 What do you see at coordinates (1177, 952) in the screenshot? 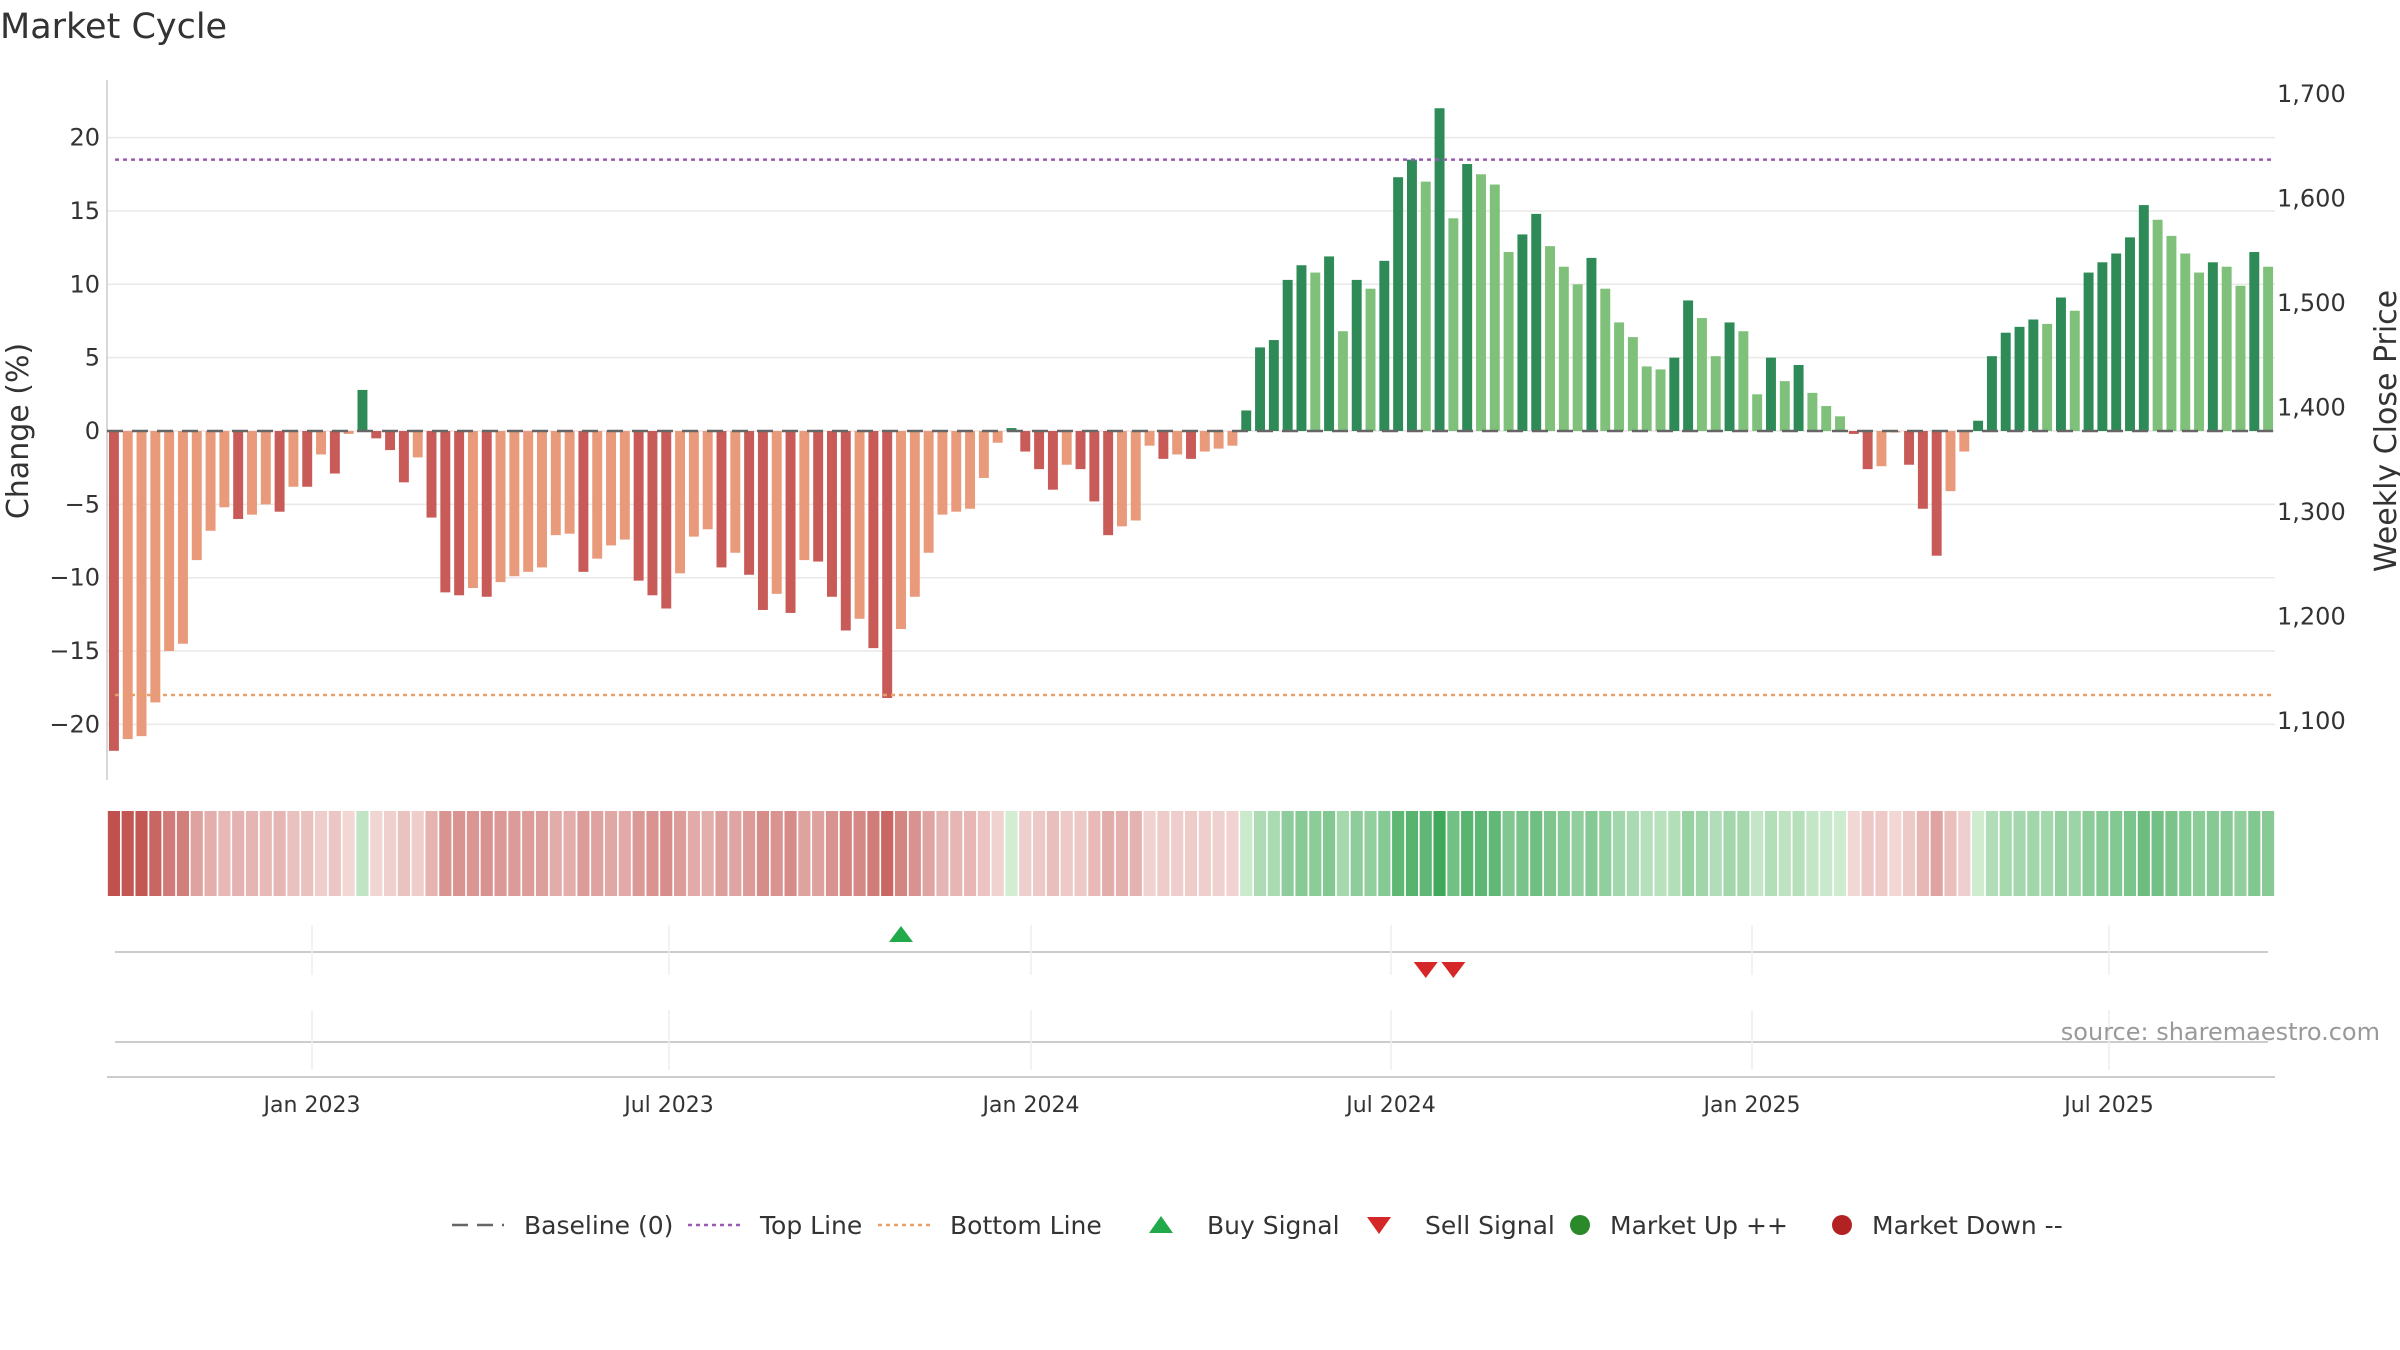
I see `signal-markers` at bounding box center [1177, 952].